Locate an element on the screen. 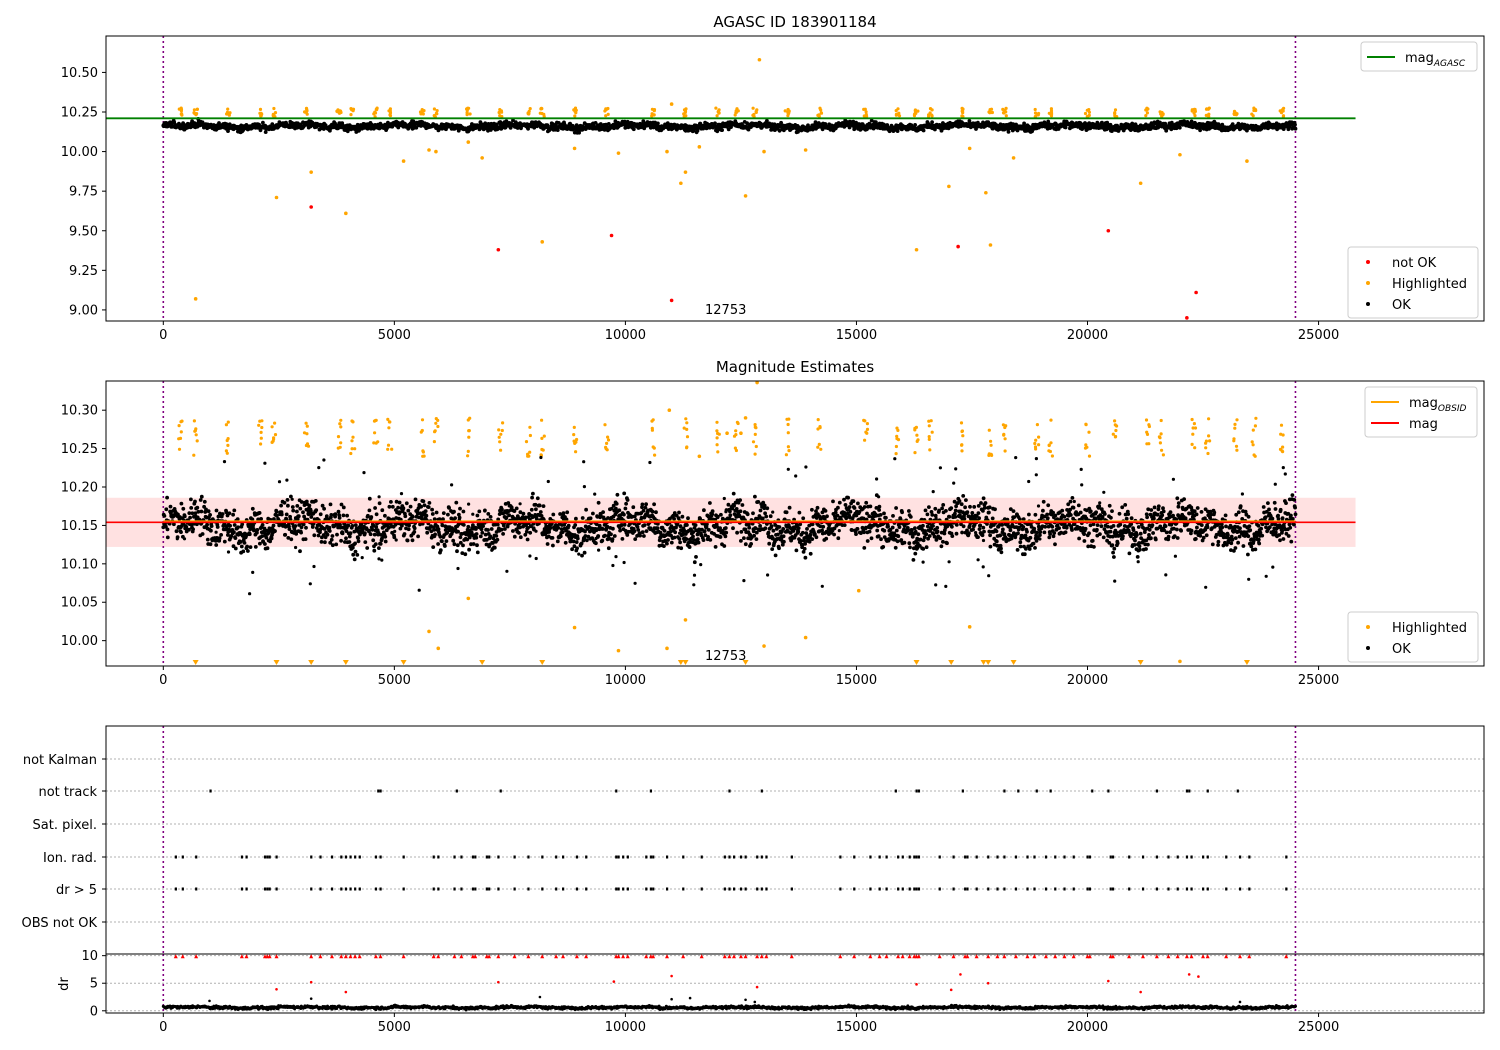 The height and width of the screenshot is (1050, 1500). agasc-x-tick-label: 5000 is located at coordinates (394, 335).